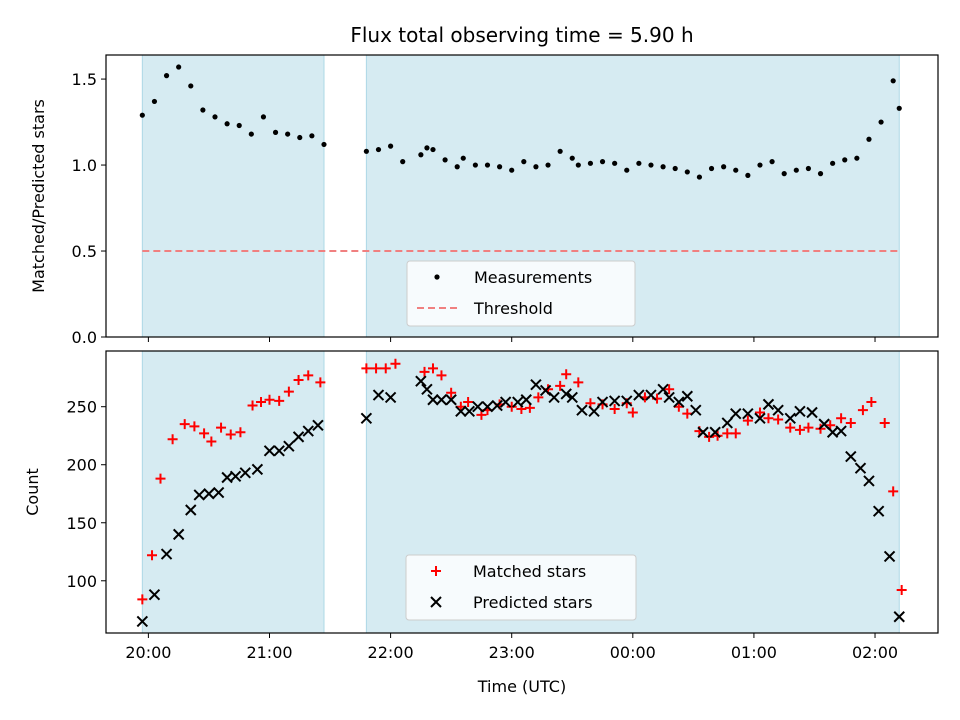  I want to click on x-tick-label: 20:00, so click(148, 652).